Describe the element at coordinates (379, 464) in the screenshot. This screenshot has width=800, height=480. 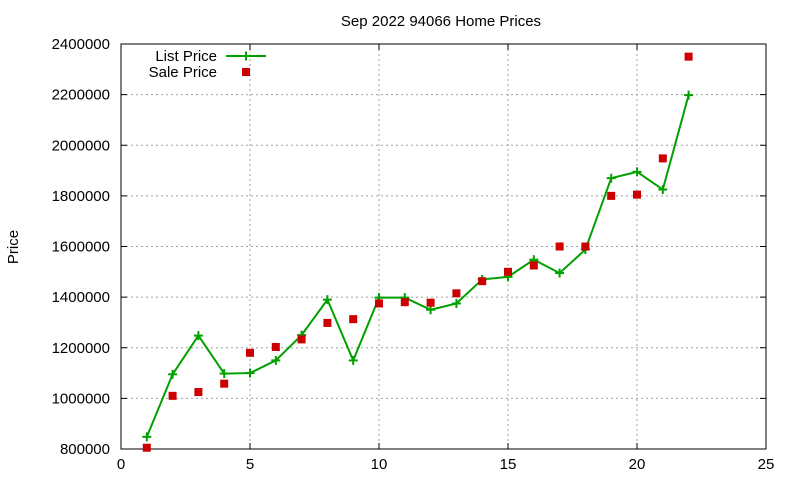
I see `x-tick-label: 10` at that location.